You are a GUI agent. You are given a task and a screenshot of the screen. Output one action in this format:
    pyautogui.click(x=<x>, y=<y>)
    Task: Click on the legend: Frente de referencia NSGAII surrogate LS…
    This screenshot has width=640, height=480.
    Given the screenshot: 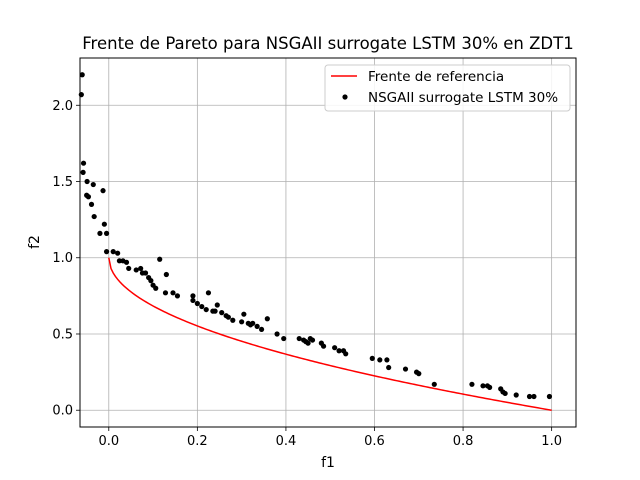 What is the action you would take?
    pyautogui.click(x=447, y=88)
    